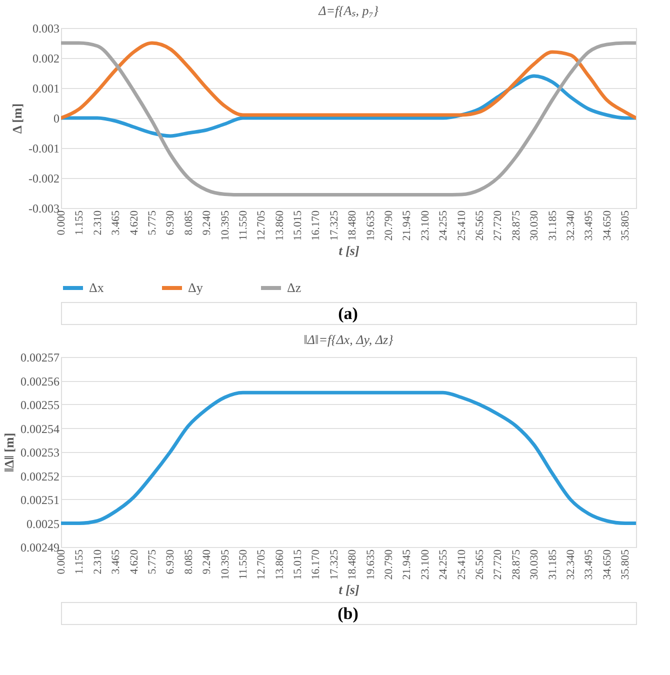 The height and width of the screenshot is (675, 670). What do you see at coordinates (40, 429) in the screenshot?
I see `y-tick-label: 0.00254` at bounding box center [40, 429].